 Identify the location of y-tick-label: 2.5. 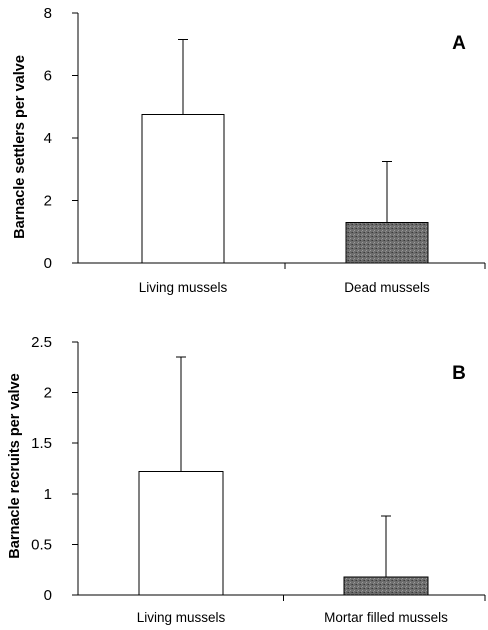
(41, 342).